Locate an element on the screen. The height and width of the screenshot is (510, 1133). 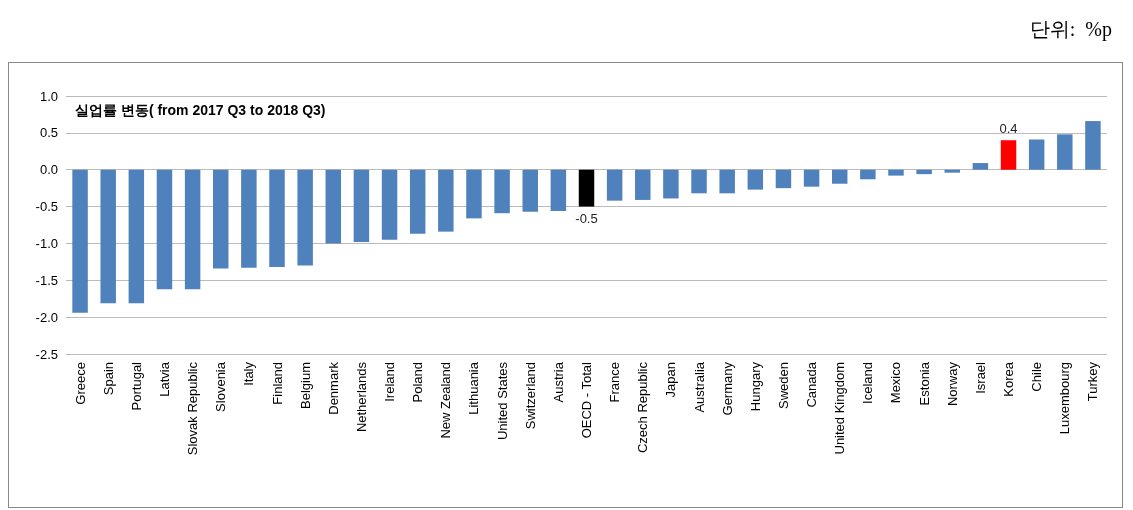
x-tick-label: Luxembourg is located at coordinates (1065, 398).